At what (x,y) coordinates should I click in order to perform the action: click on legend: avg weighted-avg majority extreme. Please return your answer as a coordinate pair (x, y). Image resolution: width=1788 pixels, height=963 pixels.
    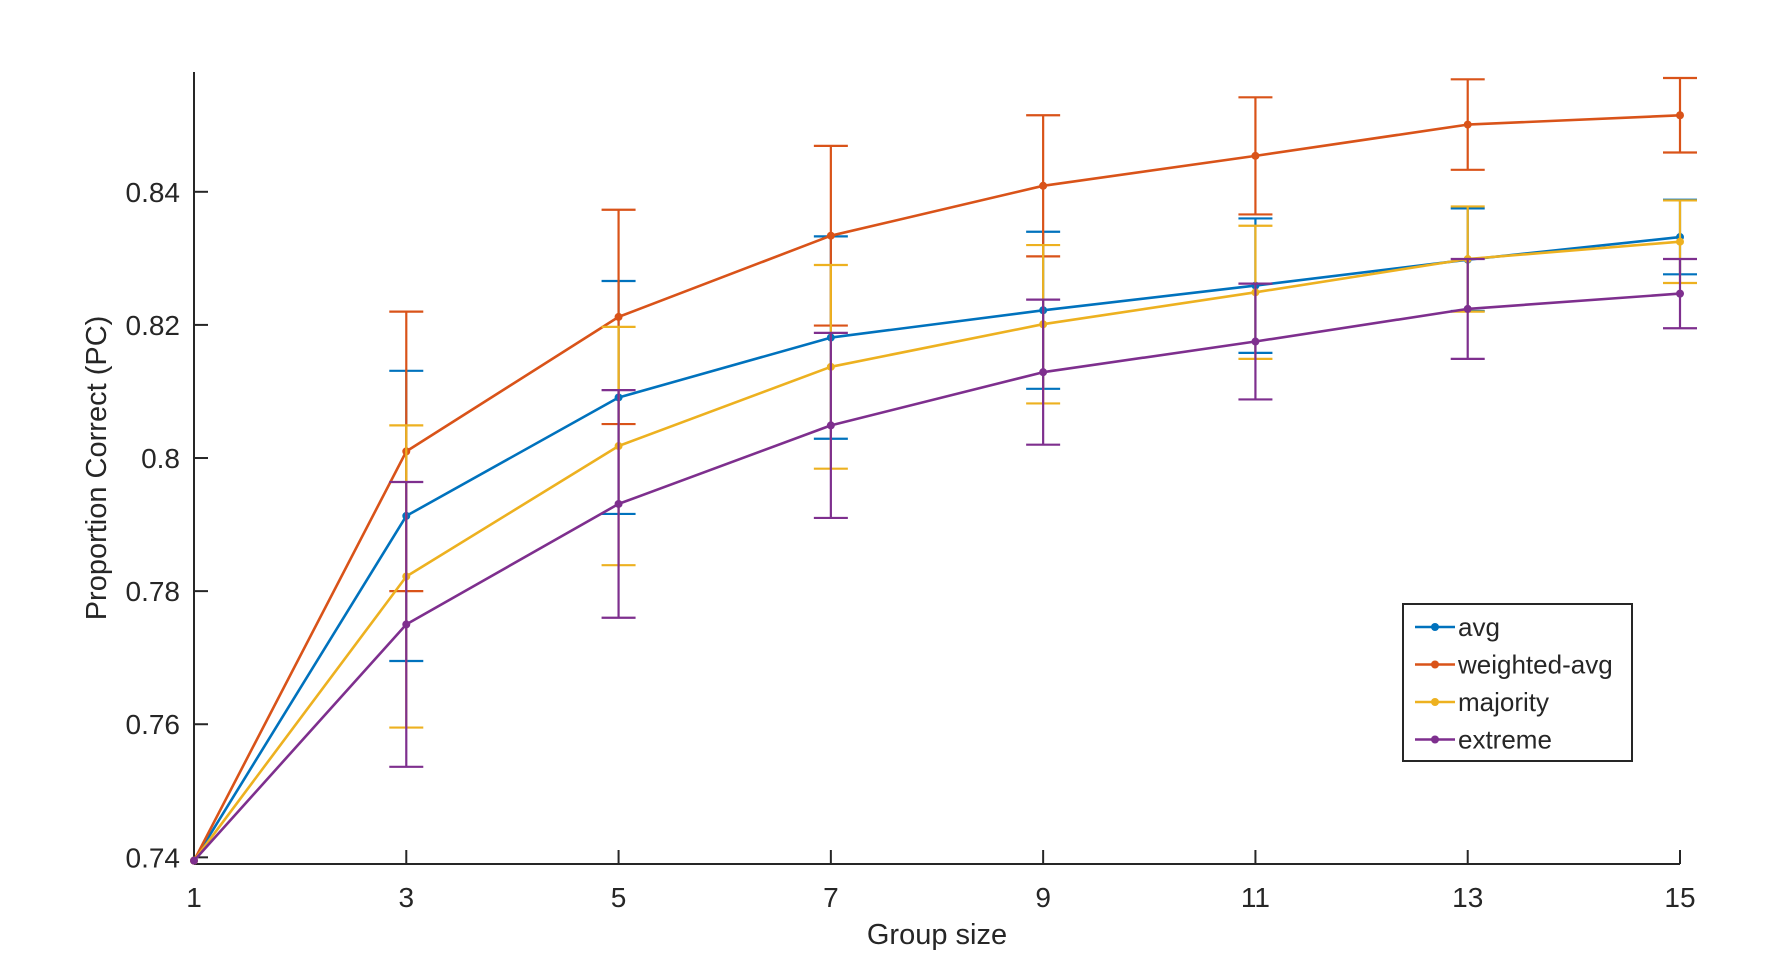
    Looking at the image, I should click on (1517, 682).